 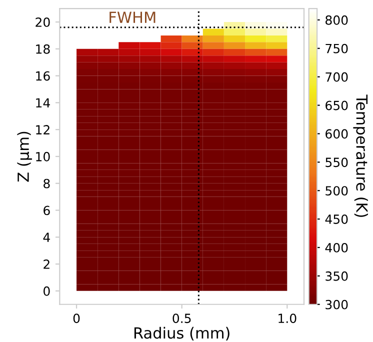 I want to click on color-bar-title: Temperature (K), so click(x=360, y=155).